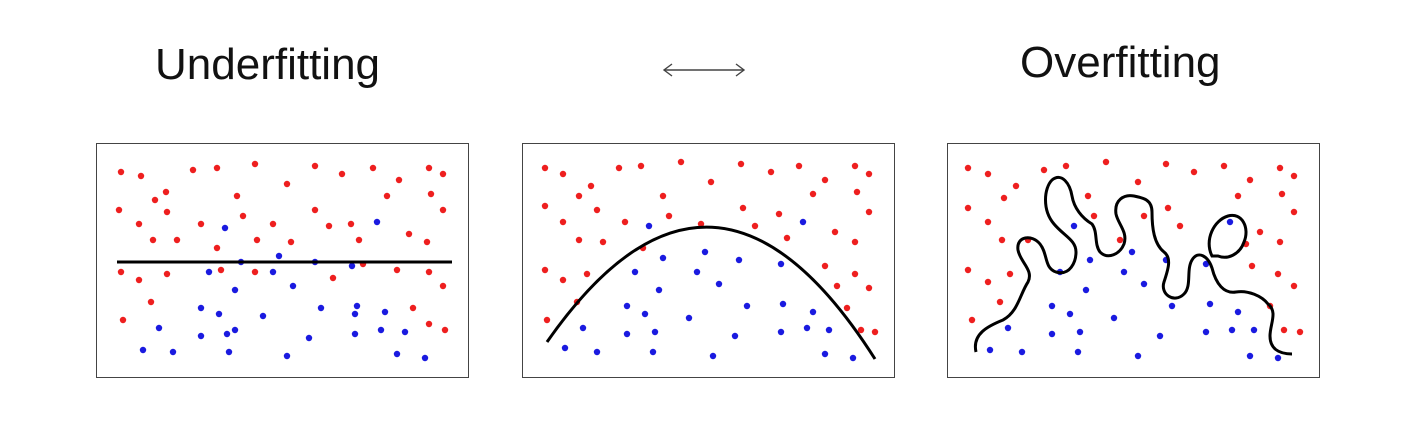 The image size is (1411, 438). I want to click on overfitting-title: Overfitting, so click(1120, 62).